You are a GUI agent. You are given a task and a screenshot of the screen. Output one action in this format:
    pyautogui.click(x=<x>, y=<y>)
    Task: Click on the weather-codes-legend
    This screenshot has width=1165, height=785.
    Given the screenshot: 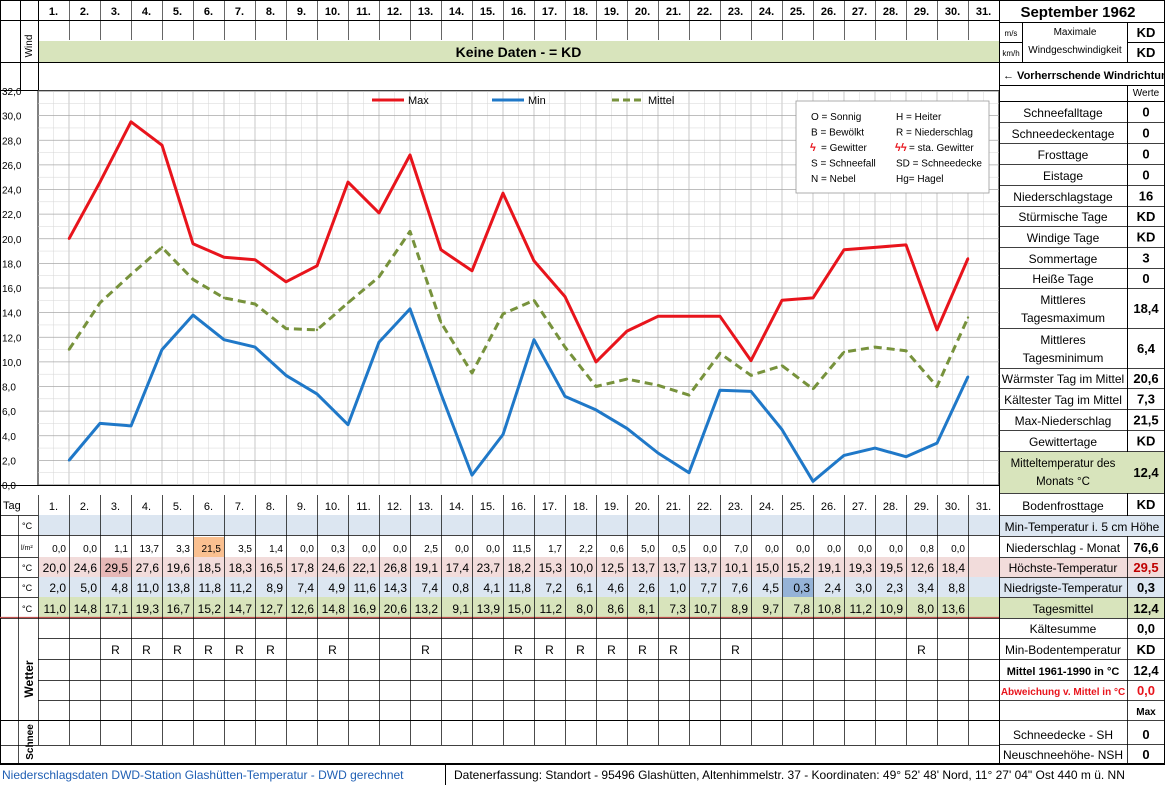 What is the action you would take?
    pyautogui.click(x=892, y=147)
    